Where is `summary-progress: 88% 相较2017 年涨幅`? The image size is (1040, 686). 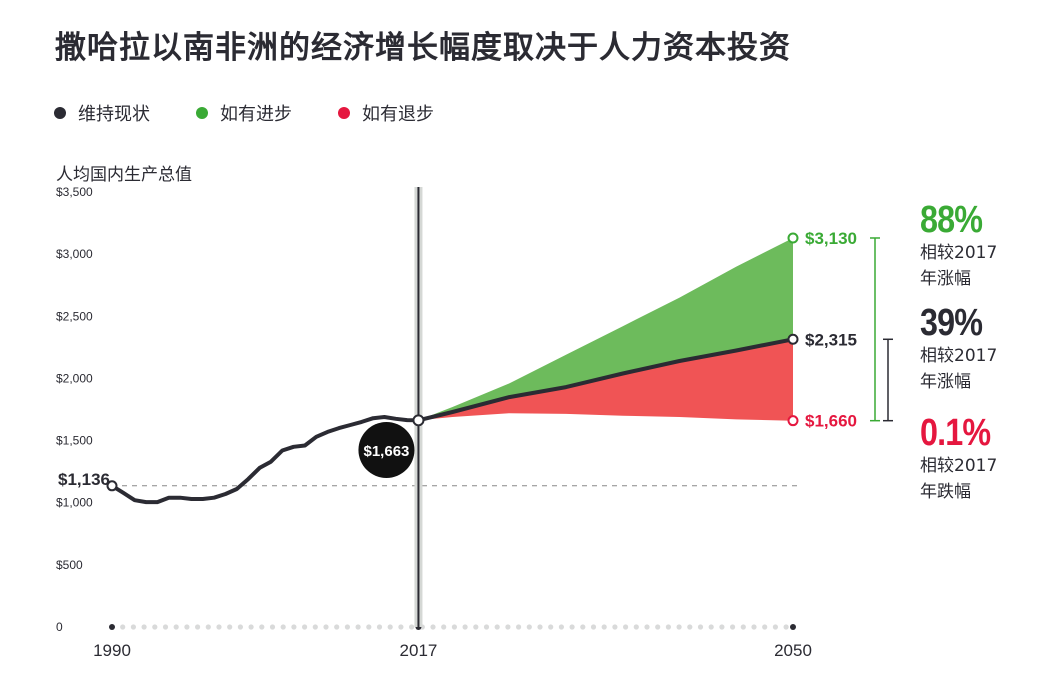
summary-progress: 88% 相较2017 年涨幅 is located at coordinates (958, 246).